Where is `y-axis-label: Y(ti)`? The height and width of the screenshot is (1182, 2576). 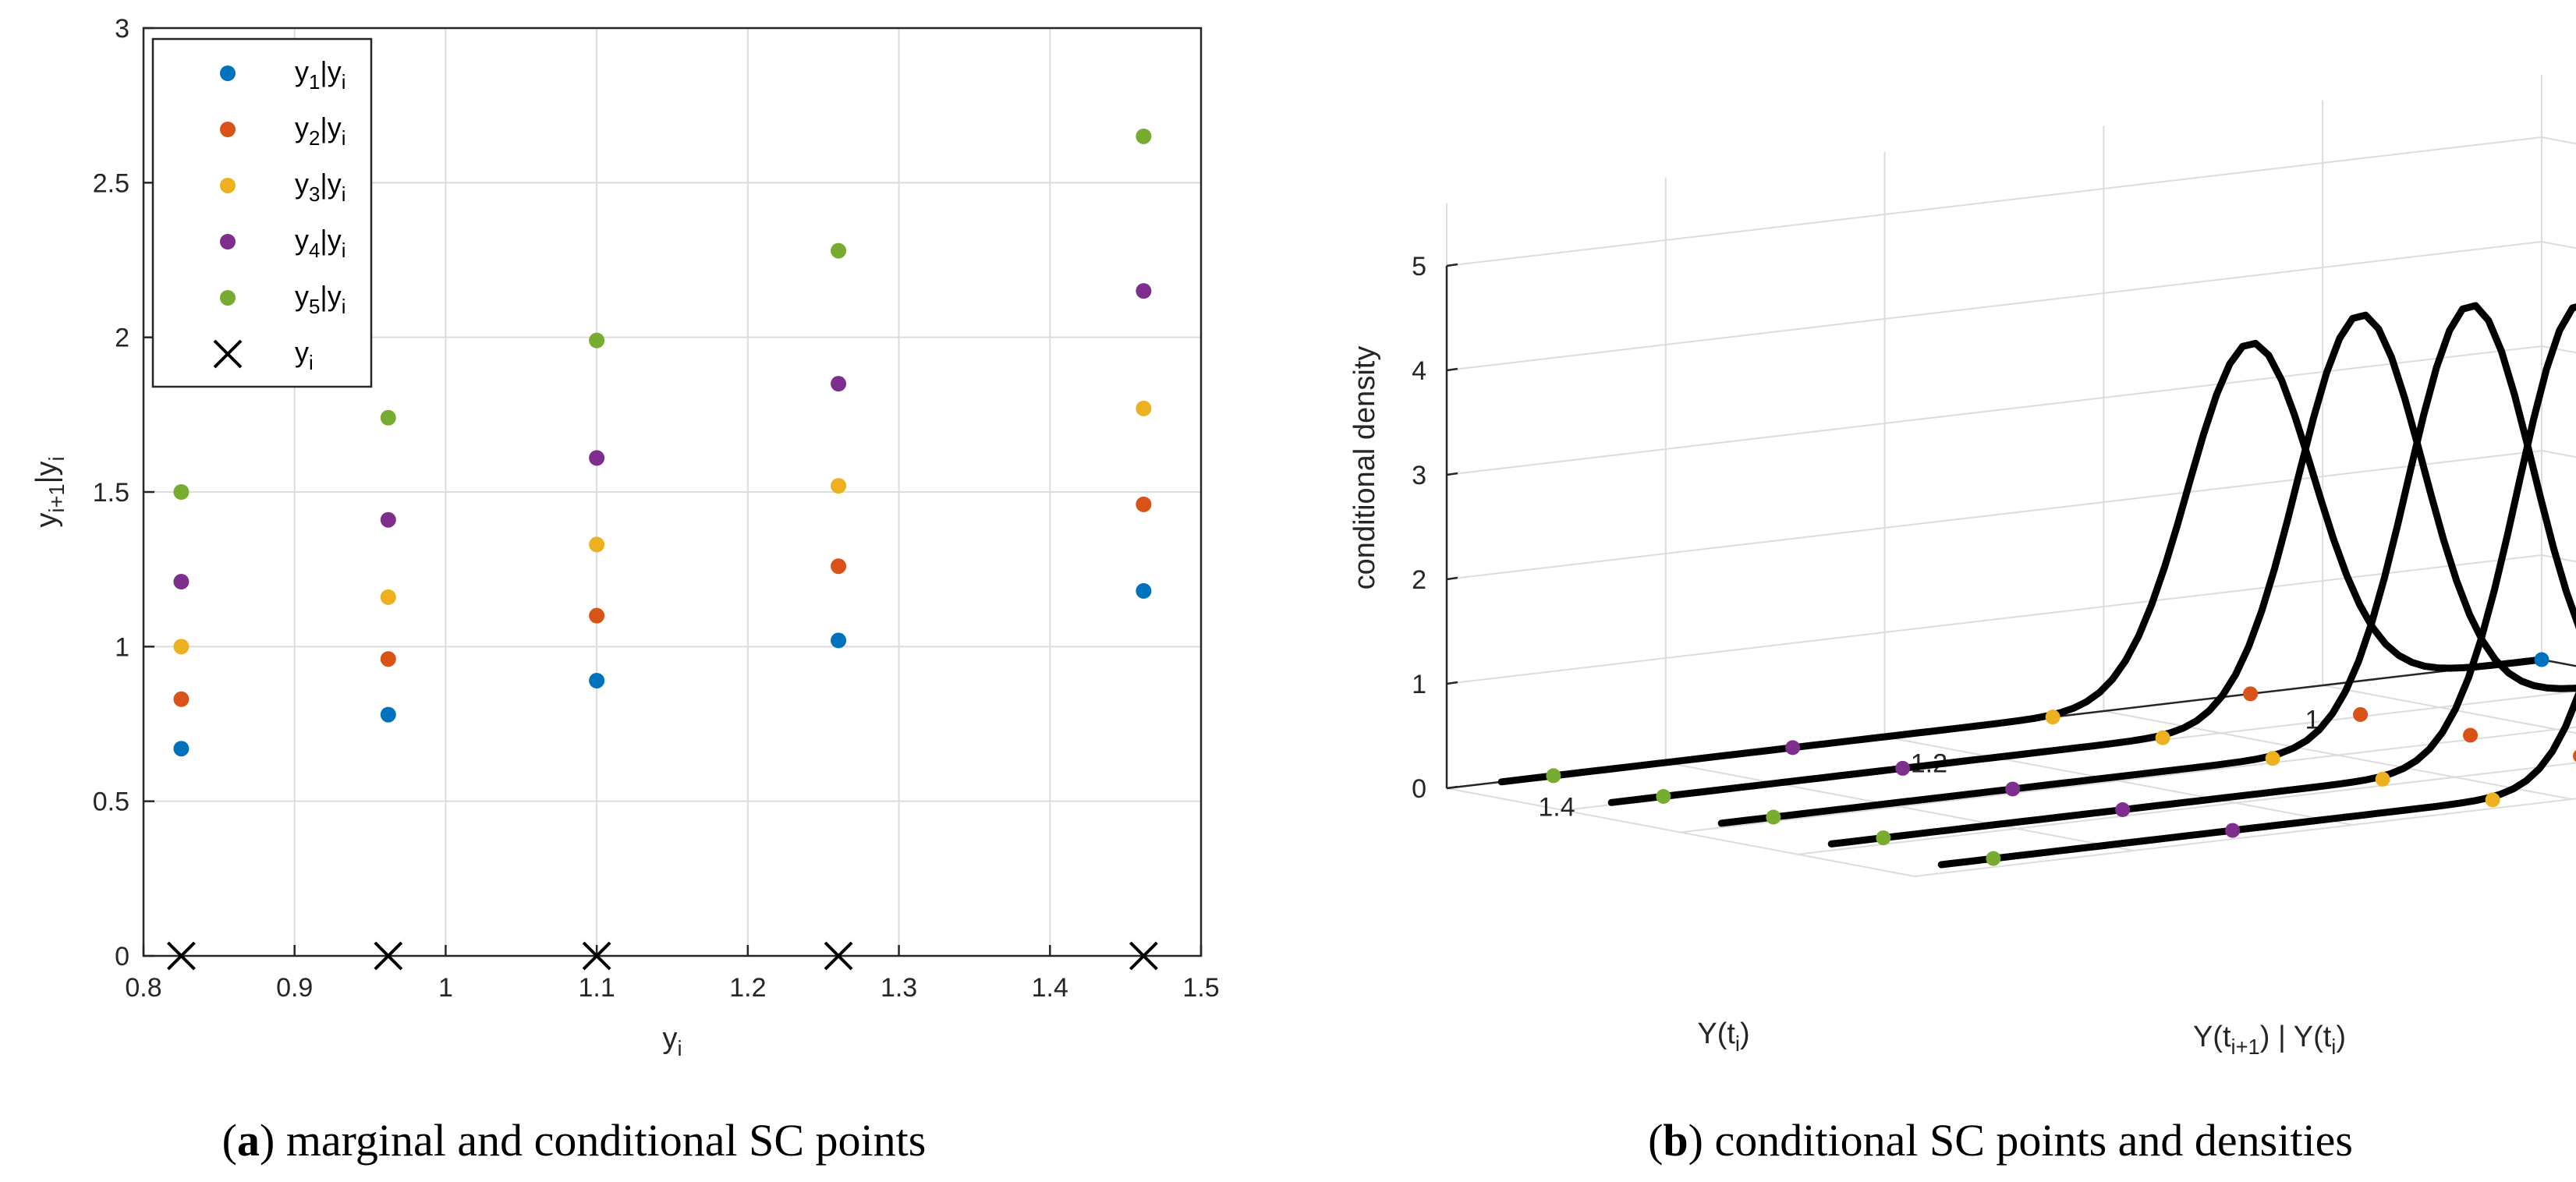 y-axis-label: Y(ti) is located at coordinates (1723, 1036).